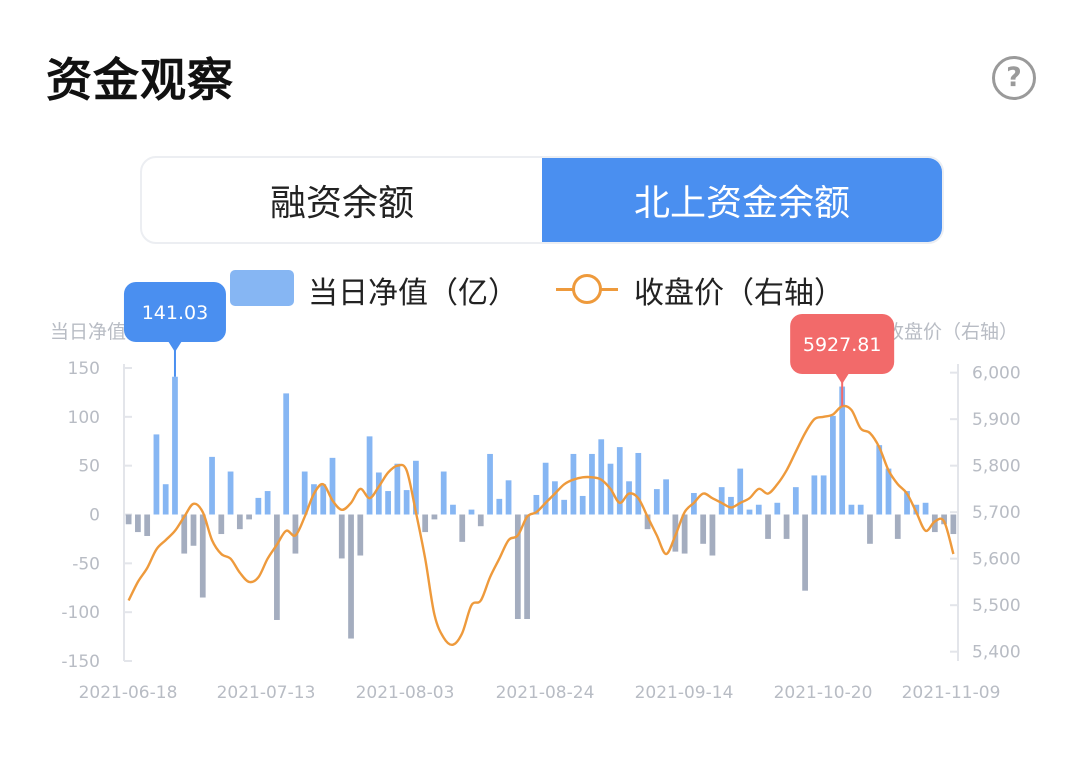 Image resolution: width=1080 pixels, height=763 pixels. I want to click on left-tick-label: -100, so click(80, 613).